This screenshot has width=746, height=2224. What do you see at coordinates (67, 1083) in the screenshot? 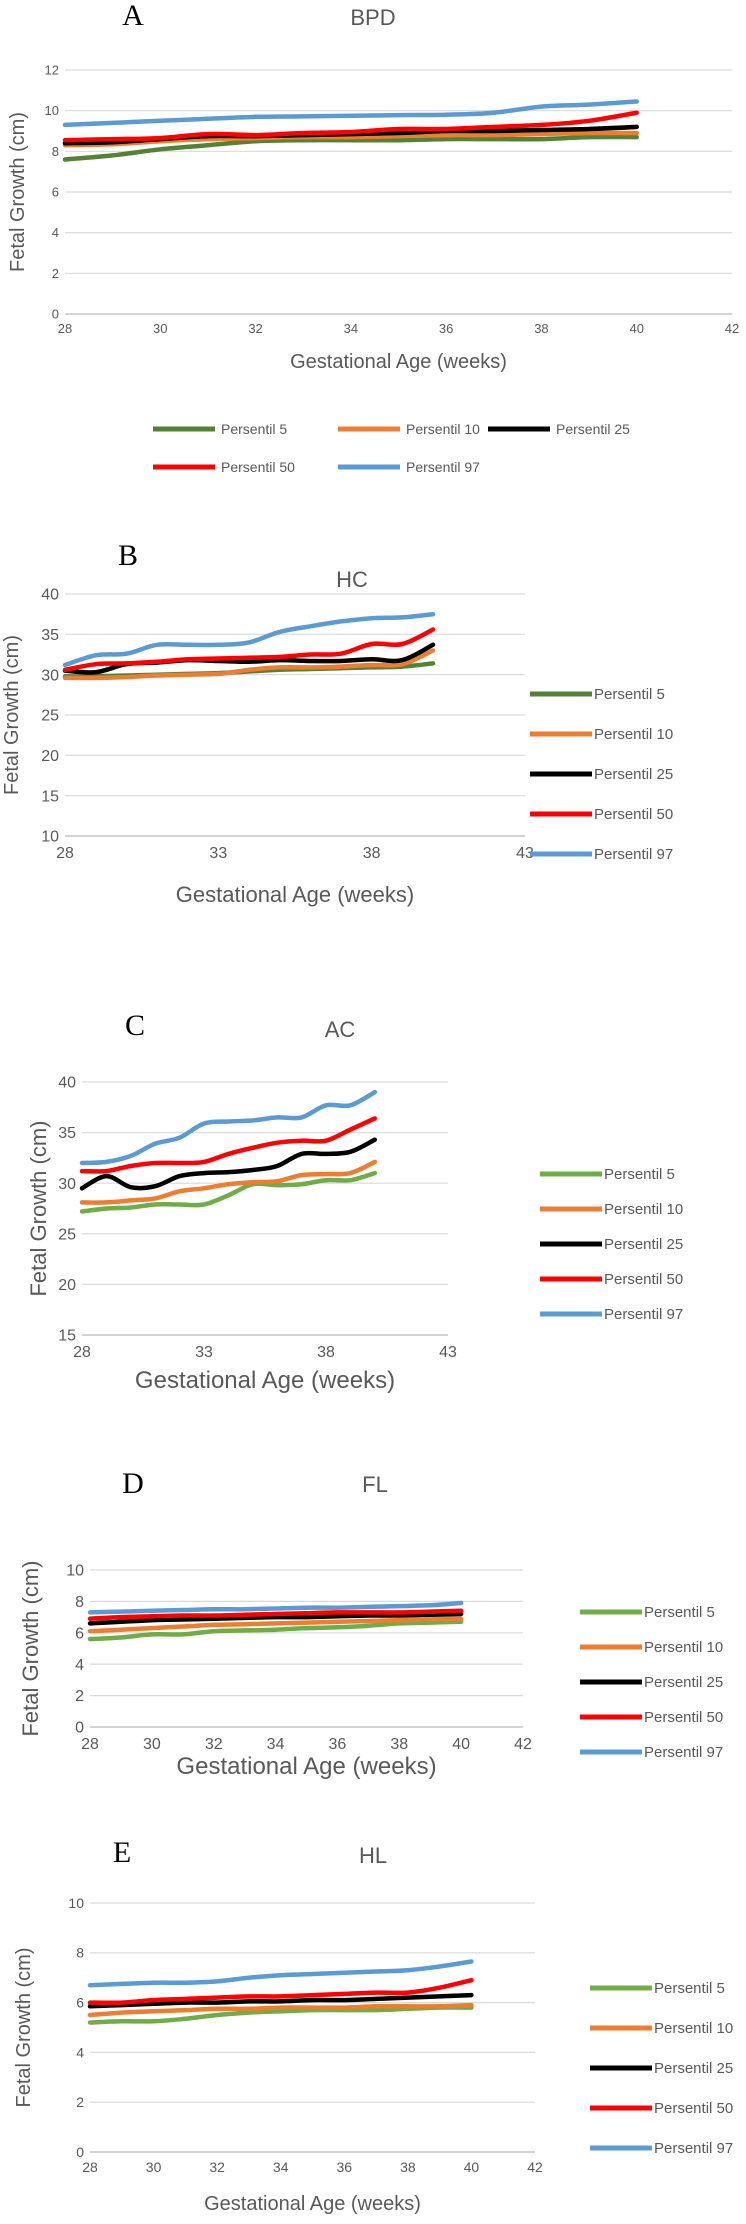
I see `y-tick-label: 40` at bounding box center [67, 1083].